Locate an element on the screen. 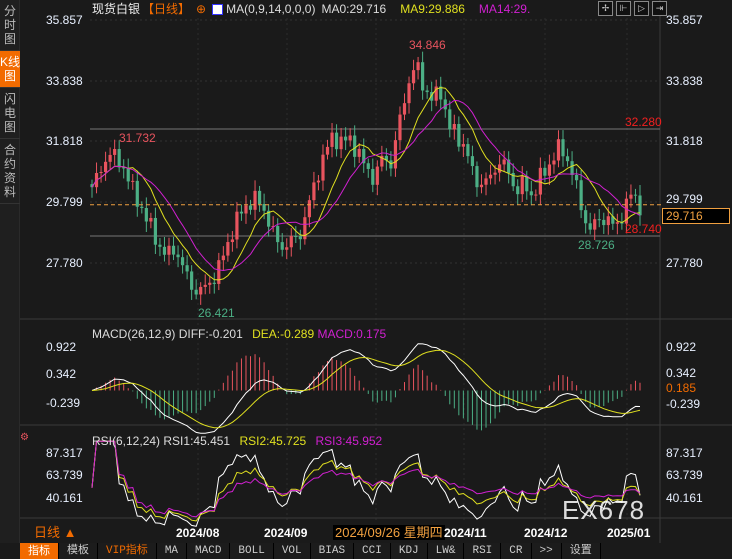 The image size is (732, 559). toolbar-tab: LW& is located at coordinates (446, 551).